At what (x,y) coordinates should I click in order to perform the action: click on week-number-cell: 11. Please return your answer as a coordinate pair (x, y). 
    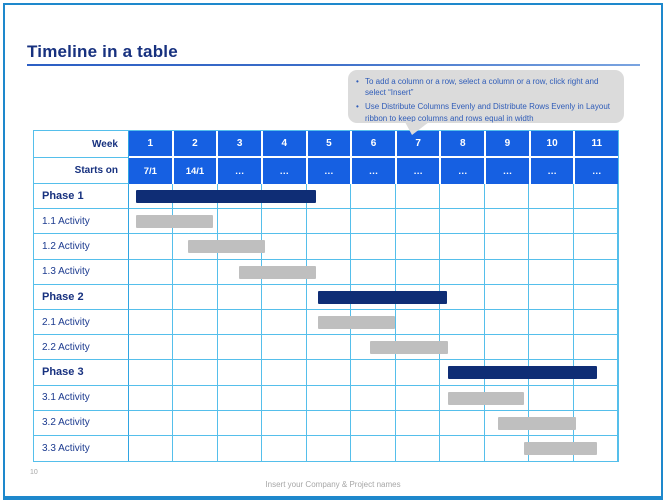
    Looking at the image, I should click on (597, 144).